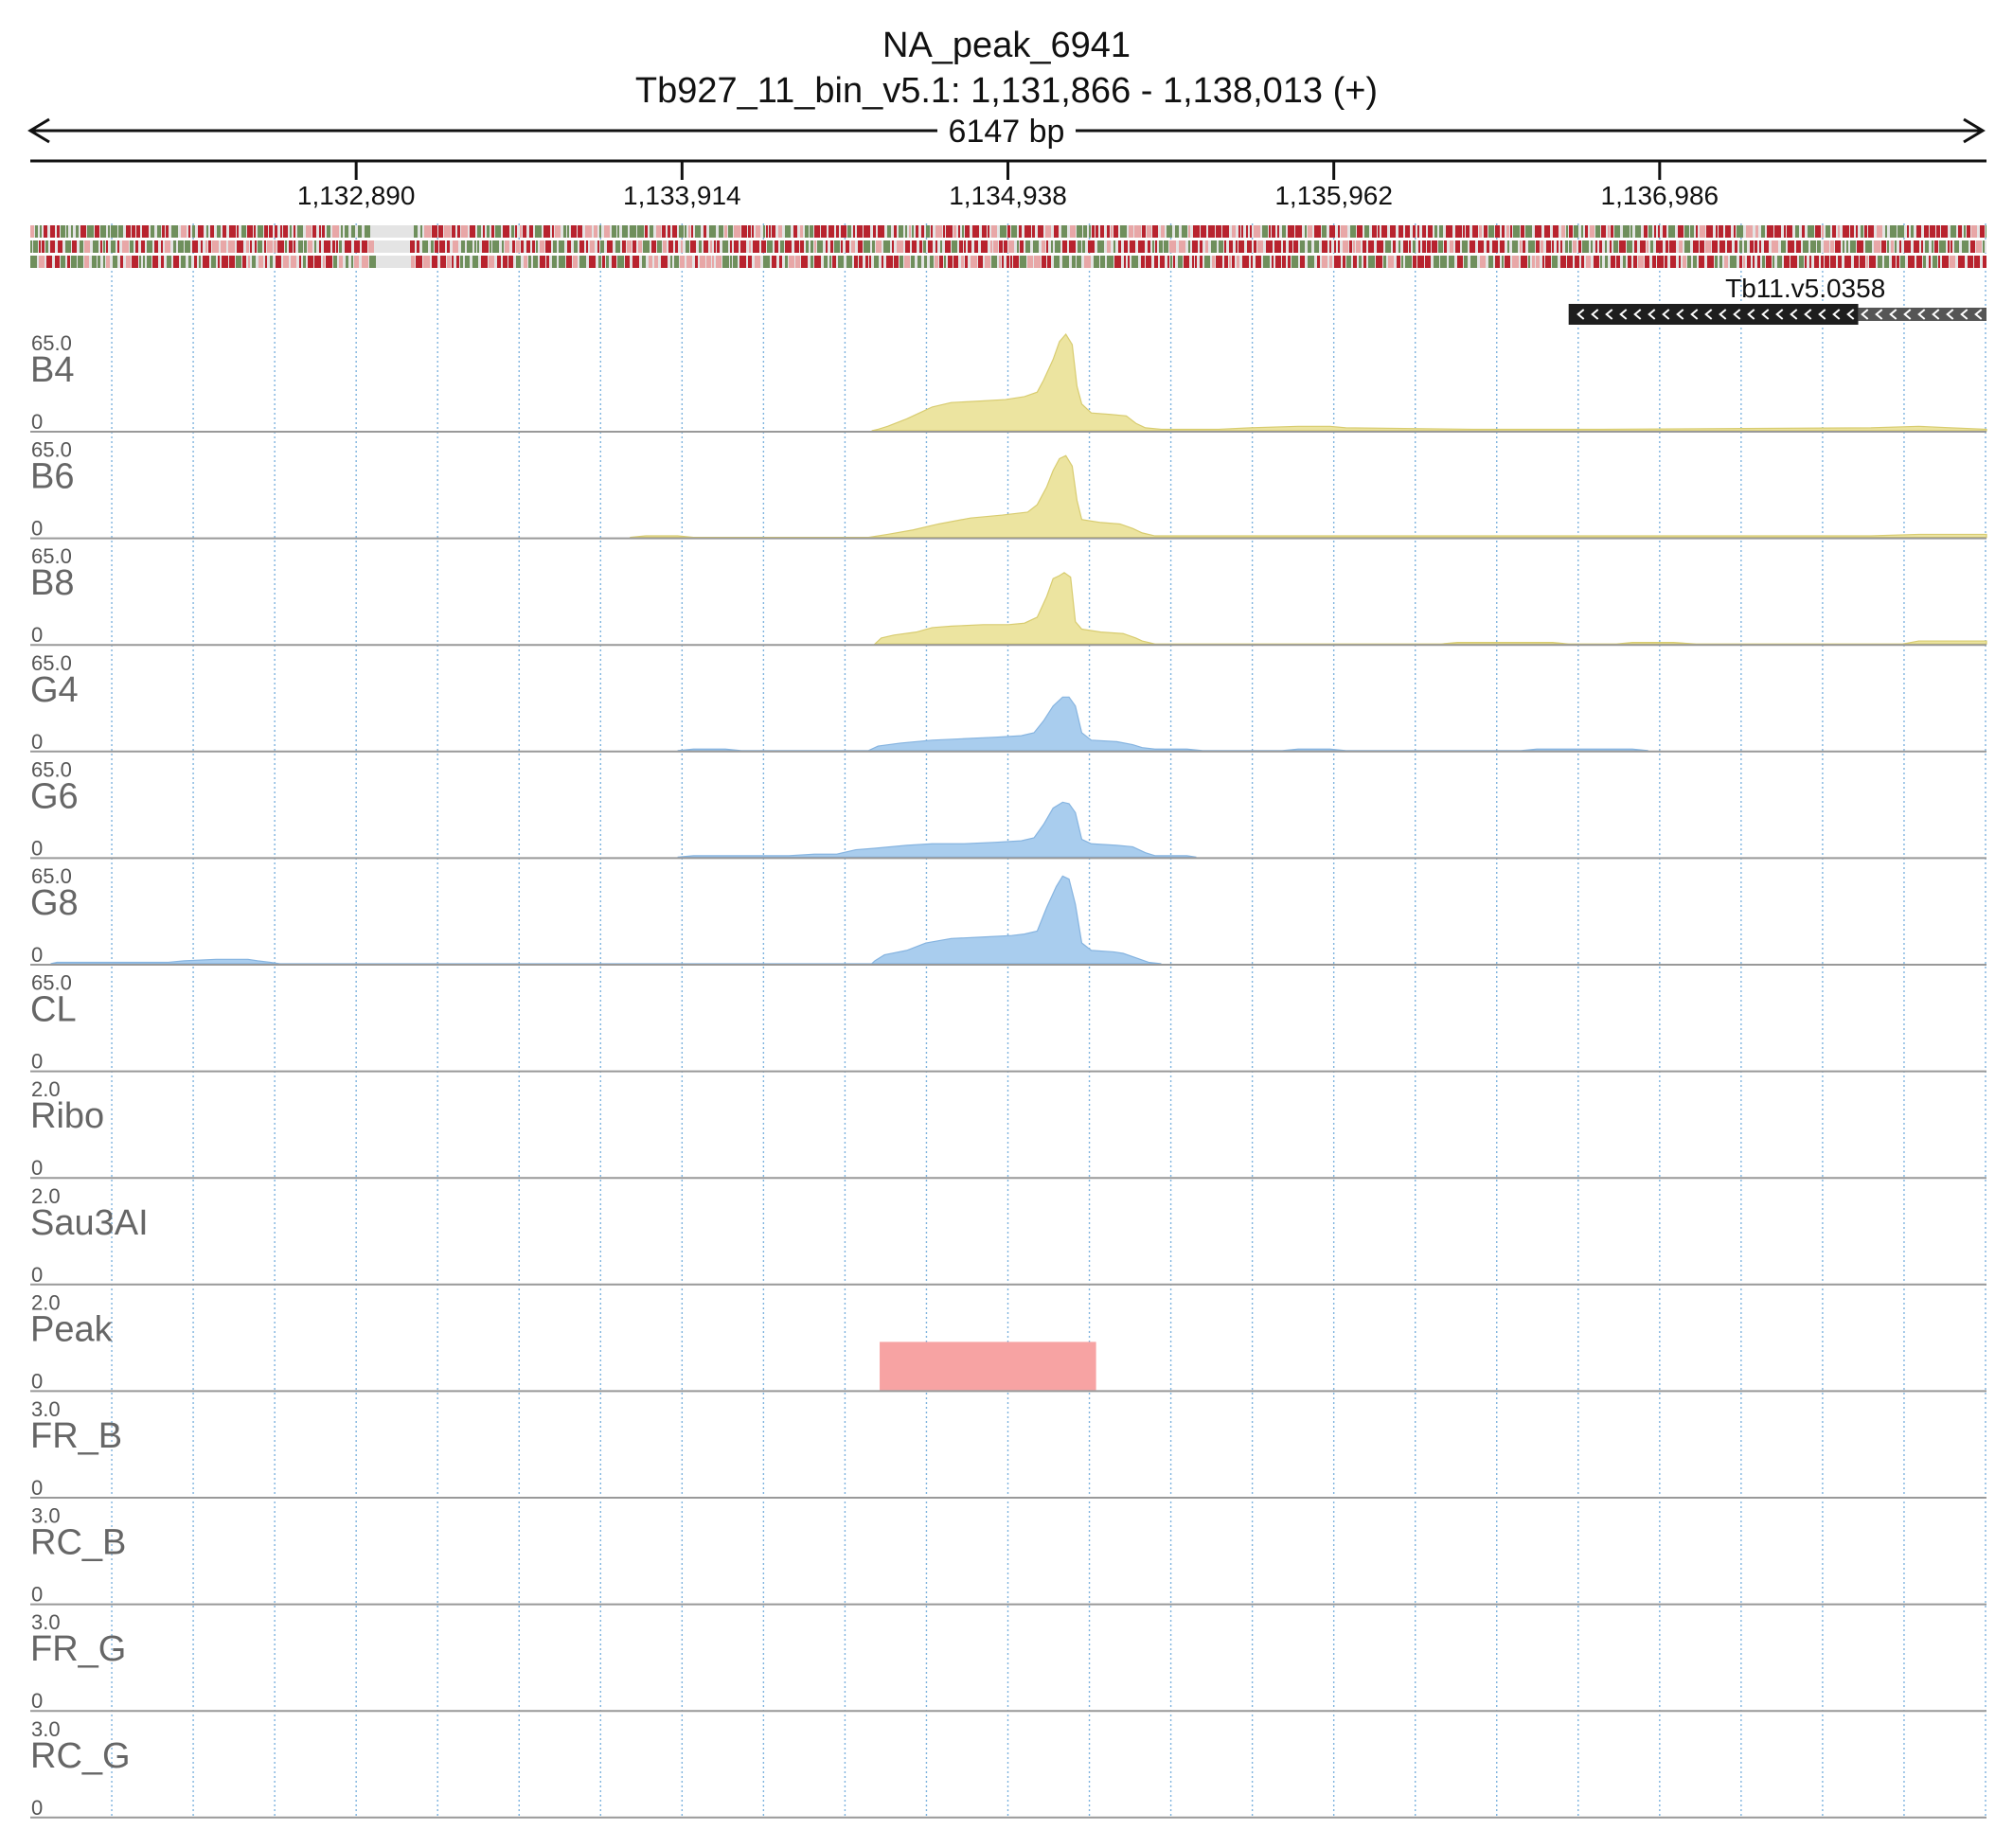 The height and width of the screenshot is (1848, 2013). I want to click on track-name: B4, so click(52, 370).